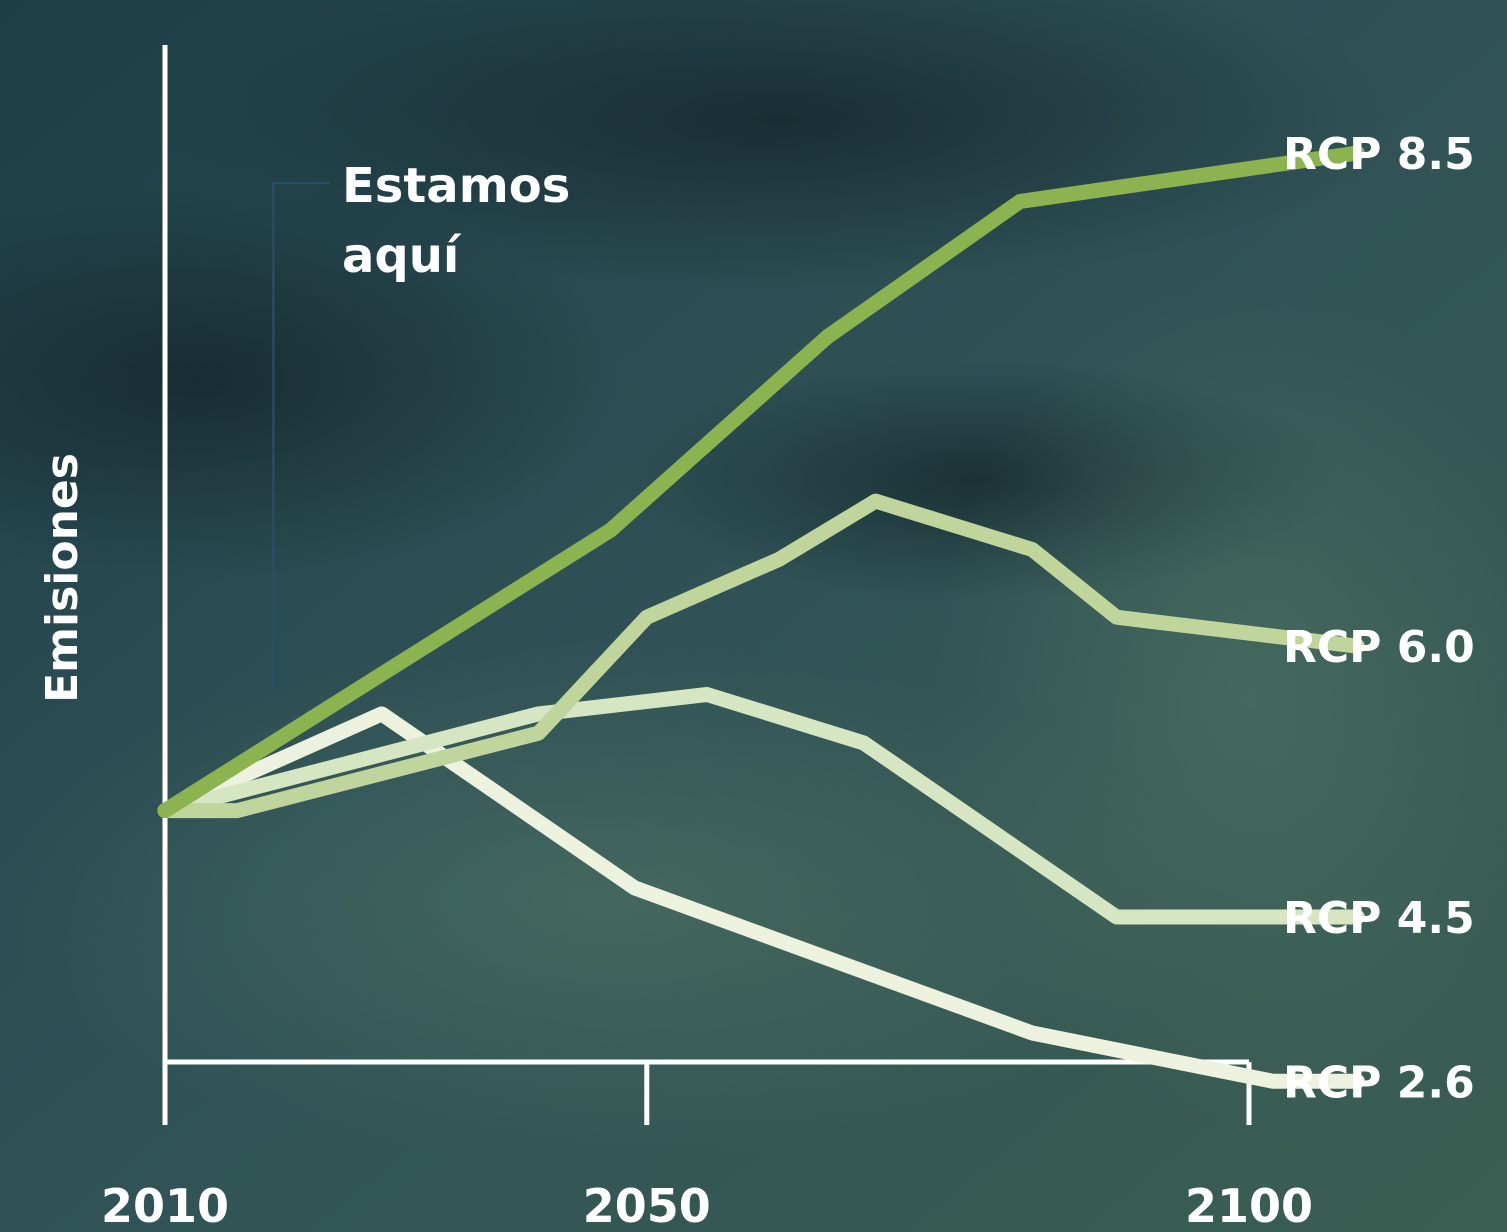  Describe the element at coordinates (1379, 647) in the screenshot. I see `series-label-rcp-6-0: RCP 6.0` at that location.